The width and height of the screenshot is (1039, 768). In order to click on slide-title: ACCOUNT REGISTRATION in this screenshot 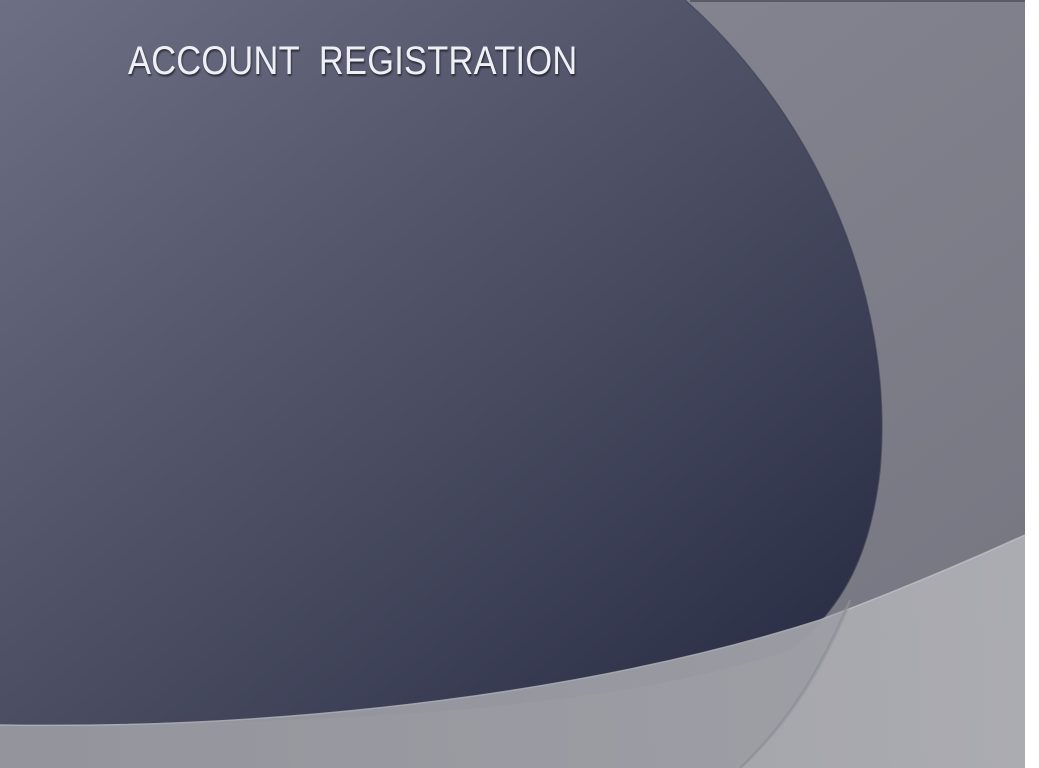, I will do `click(353, 61)`.